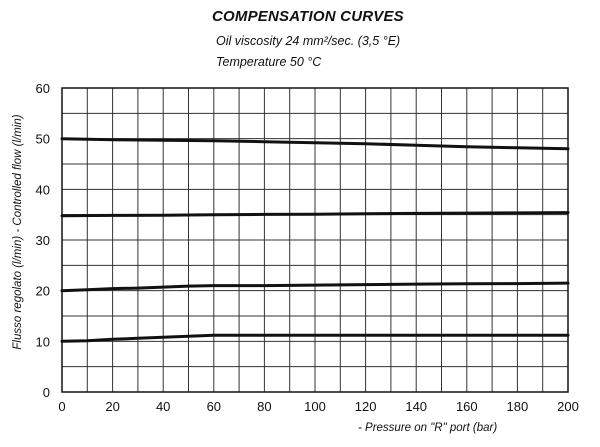  Describe the element at coordinates (43, 189) in the screenshot. I see `y-tick-label: 40` at that location.